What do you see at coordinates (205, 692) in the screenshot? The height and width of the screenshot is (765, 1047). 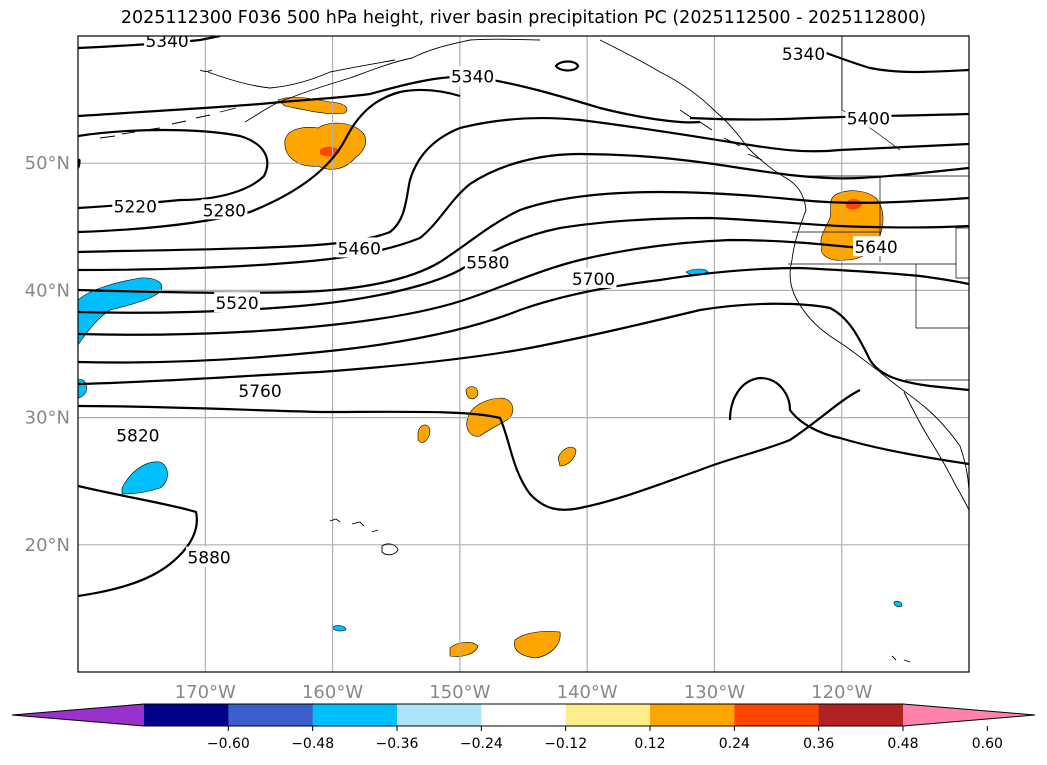 I see `lon-tick-label: 170°W` at bounding box center [205, 692].